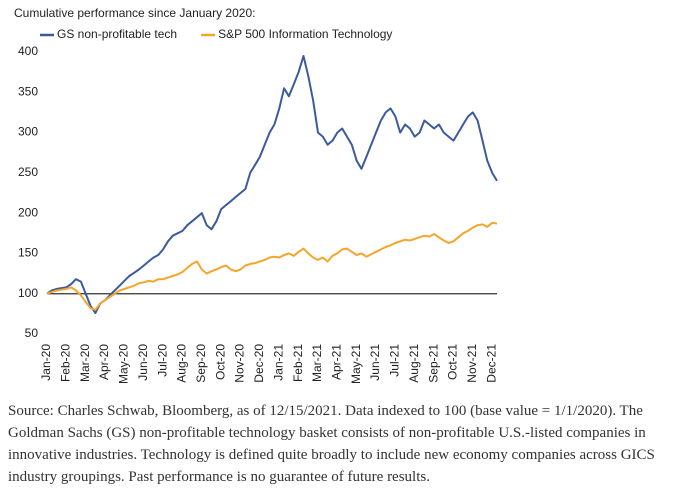 Image resolution: width=679 pixels, height=489 pixels. What do you see at coordinates (162, 360) in the screenshot?
I see `x-tick-label: Jul-20` at bounding box center [162, 360].